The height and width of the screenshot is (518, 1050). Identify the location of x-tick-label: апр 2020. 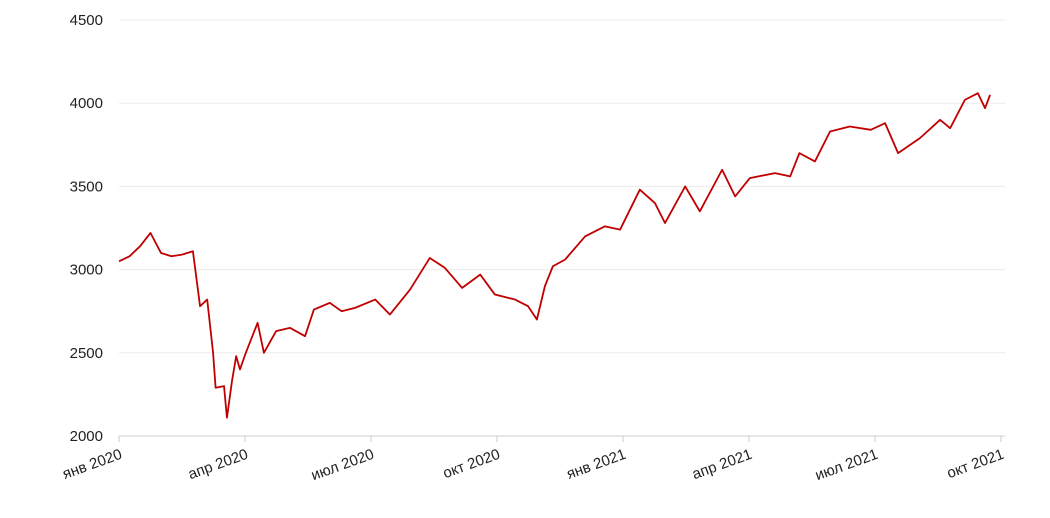
(218, 464).